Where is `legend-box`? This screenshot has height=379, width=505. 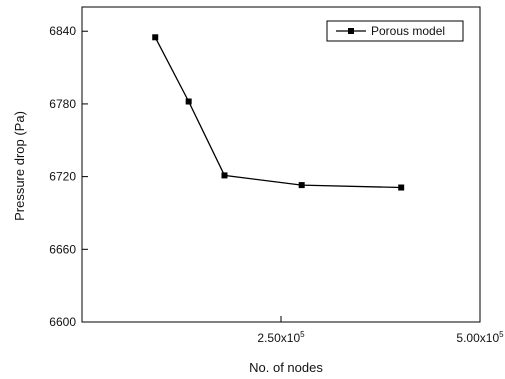 legend-box is located at coordinates (395, 31).